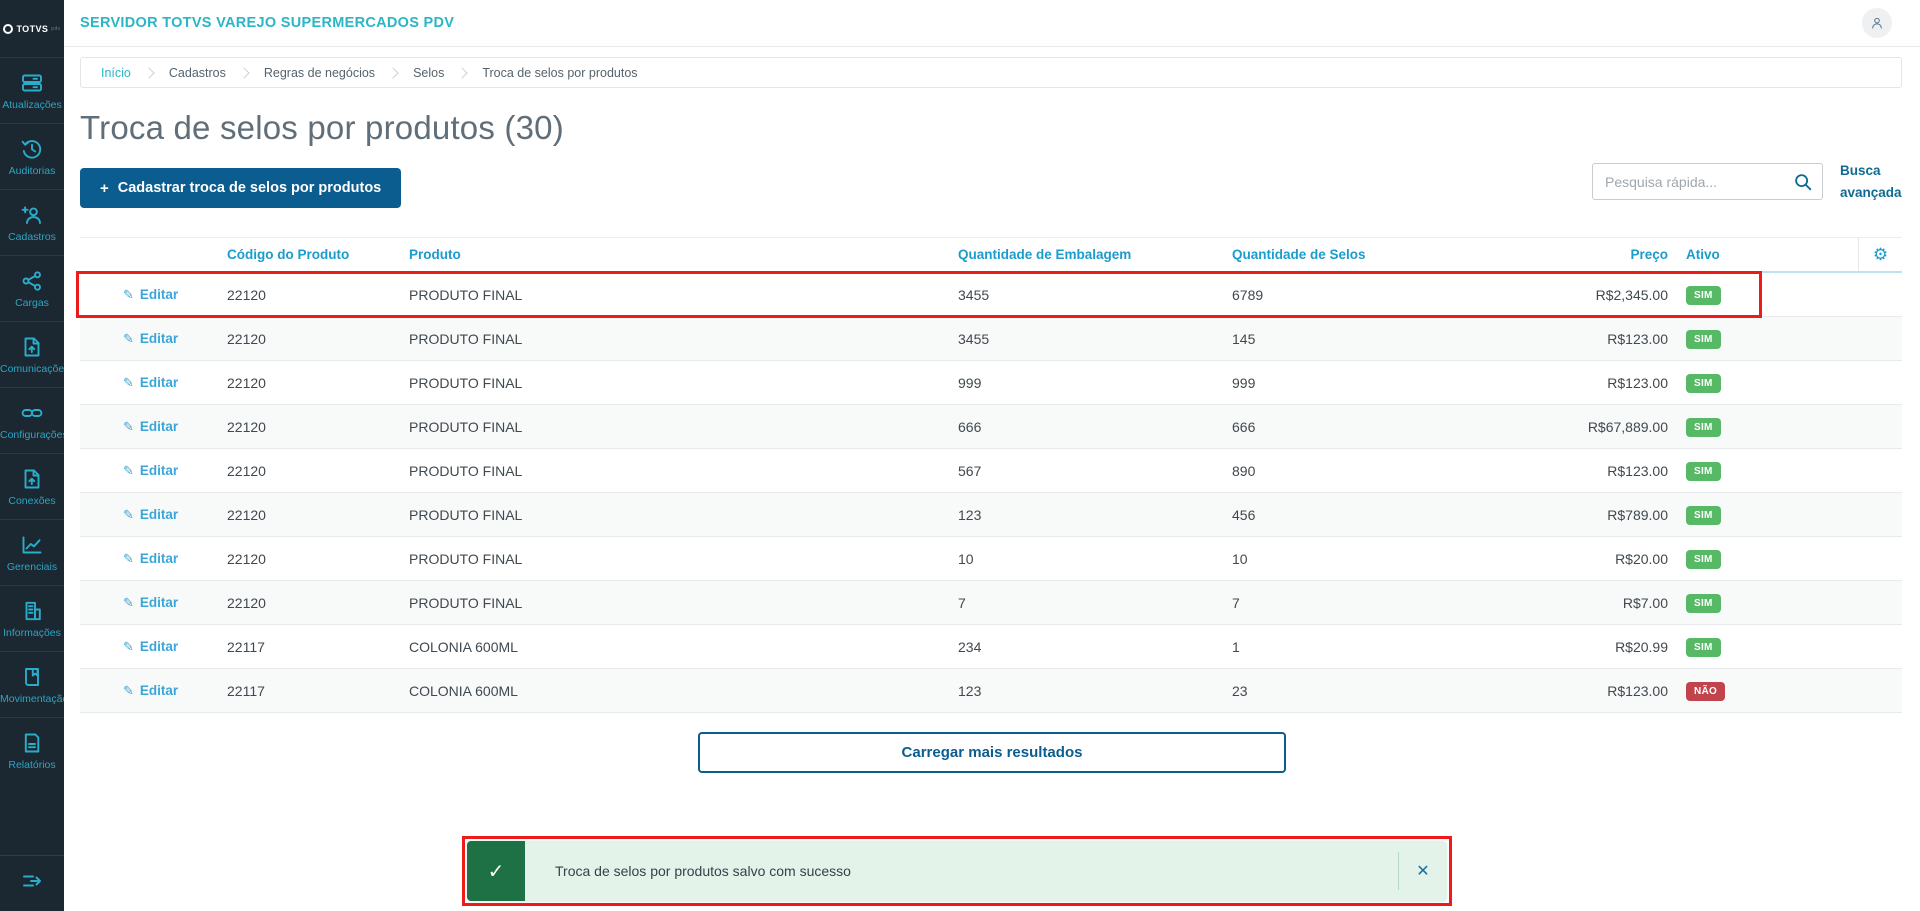  I want to click on breadcrumb-item-5: Troca de selos por produtos, so click(560, 72).